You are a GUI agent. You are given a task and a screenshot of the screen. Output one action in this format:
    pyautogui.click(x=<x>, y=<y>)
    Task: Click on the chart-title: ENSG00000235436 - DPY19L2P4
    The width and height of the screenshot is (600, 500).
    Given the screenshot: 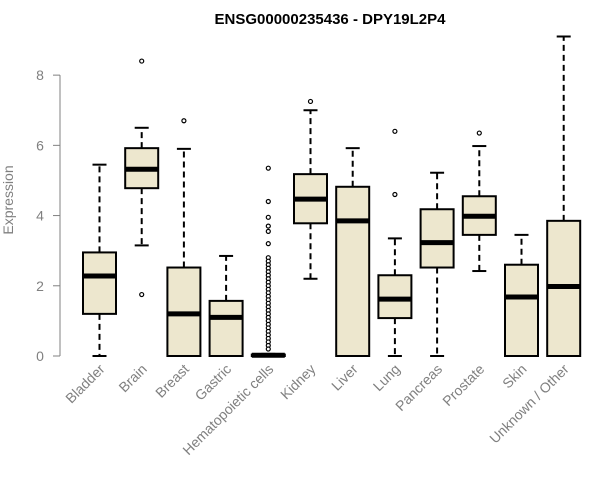 What is the action you would take?
    pyautogui.click(x=331, y=19)
    